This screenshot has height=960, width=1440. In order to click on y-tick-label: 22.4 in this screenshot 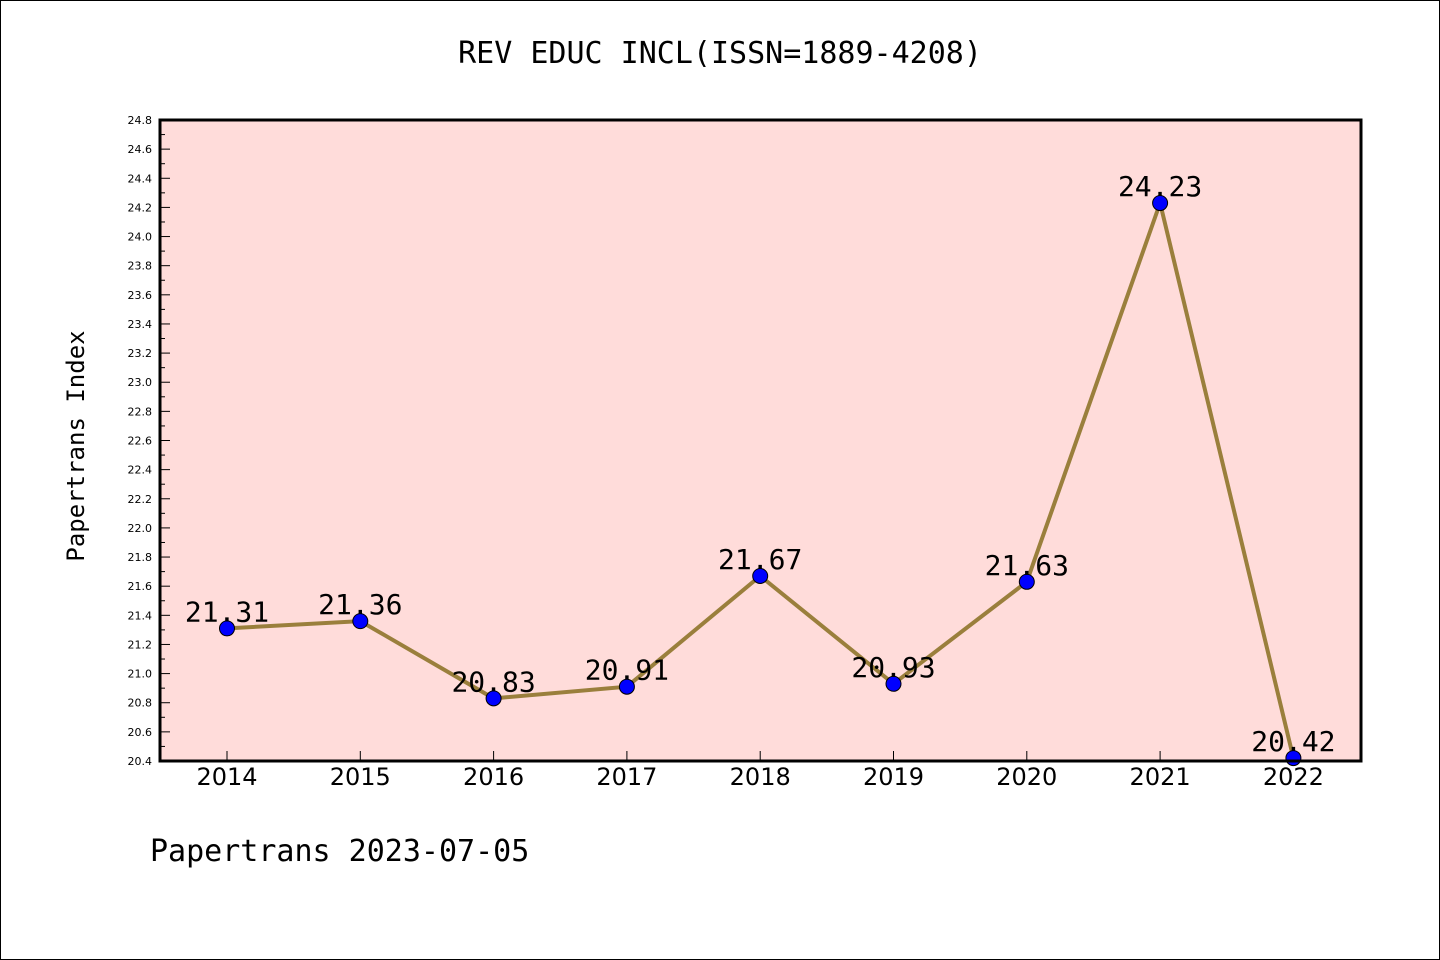, I will do `click(140, 470)`.